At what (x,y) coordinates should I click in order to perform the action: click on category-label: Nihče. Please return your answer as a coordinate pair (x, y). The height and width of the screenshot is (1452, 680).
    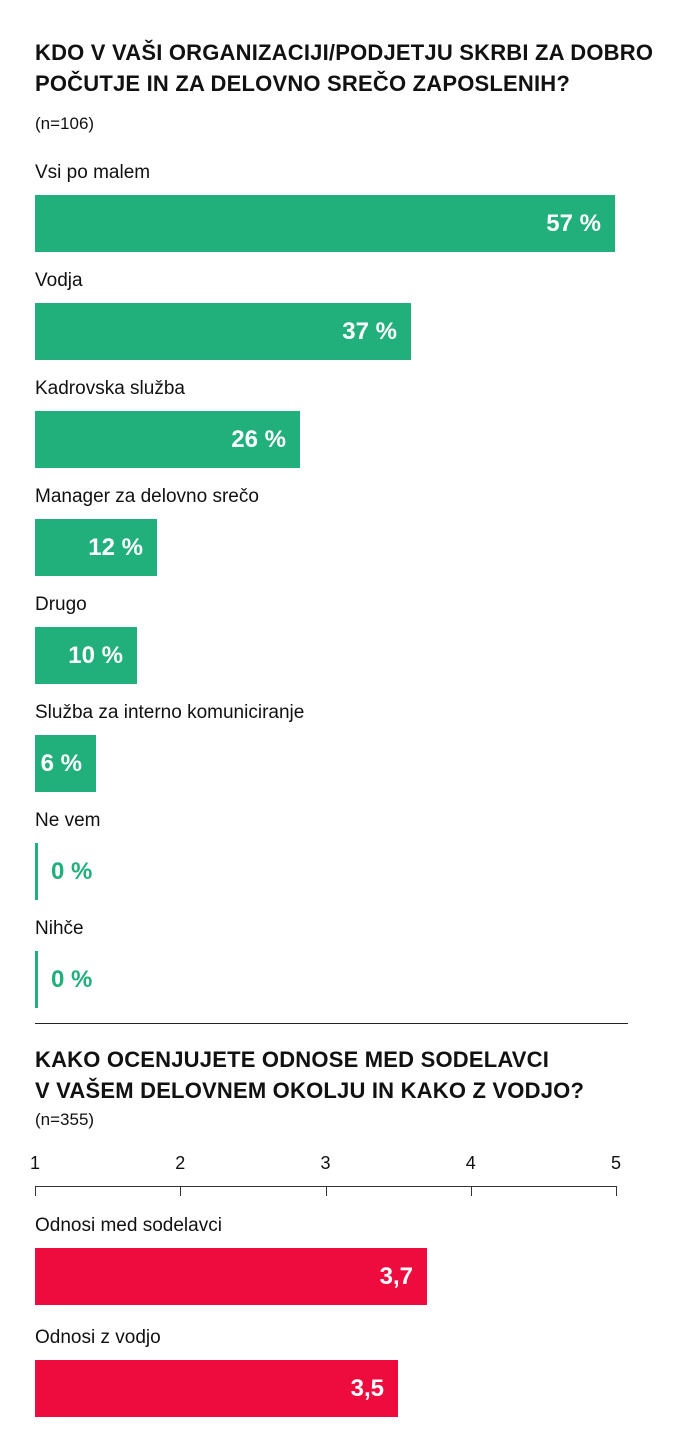
    Looking at the image, I should click on (59, 928).